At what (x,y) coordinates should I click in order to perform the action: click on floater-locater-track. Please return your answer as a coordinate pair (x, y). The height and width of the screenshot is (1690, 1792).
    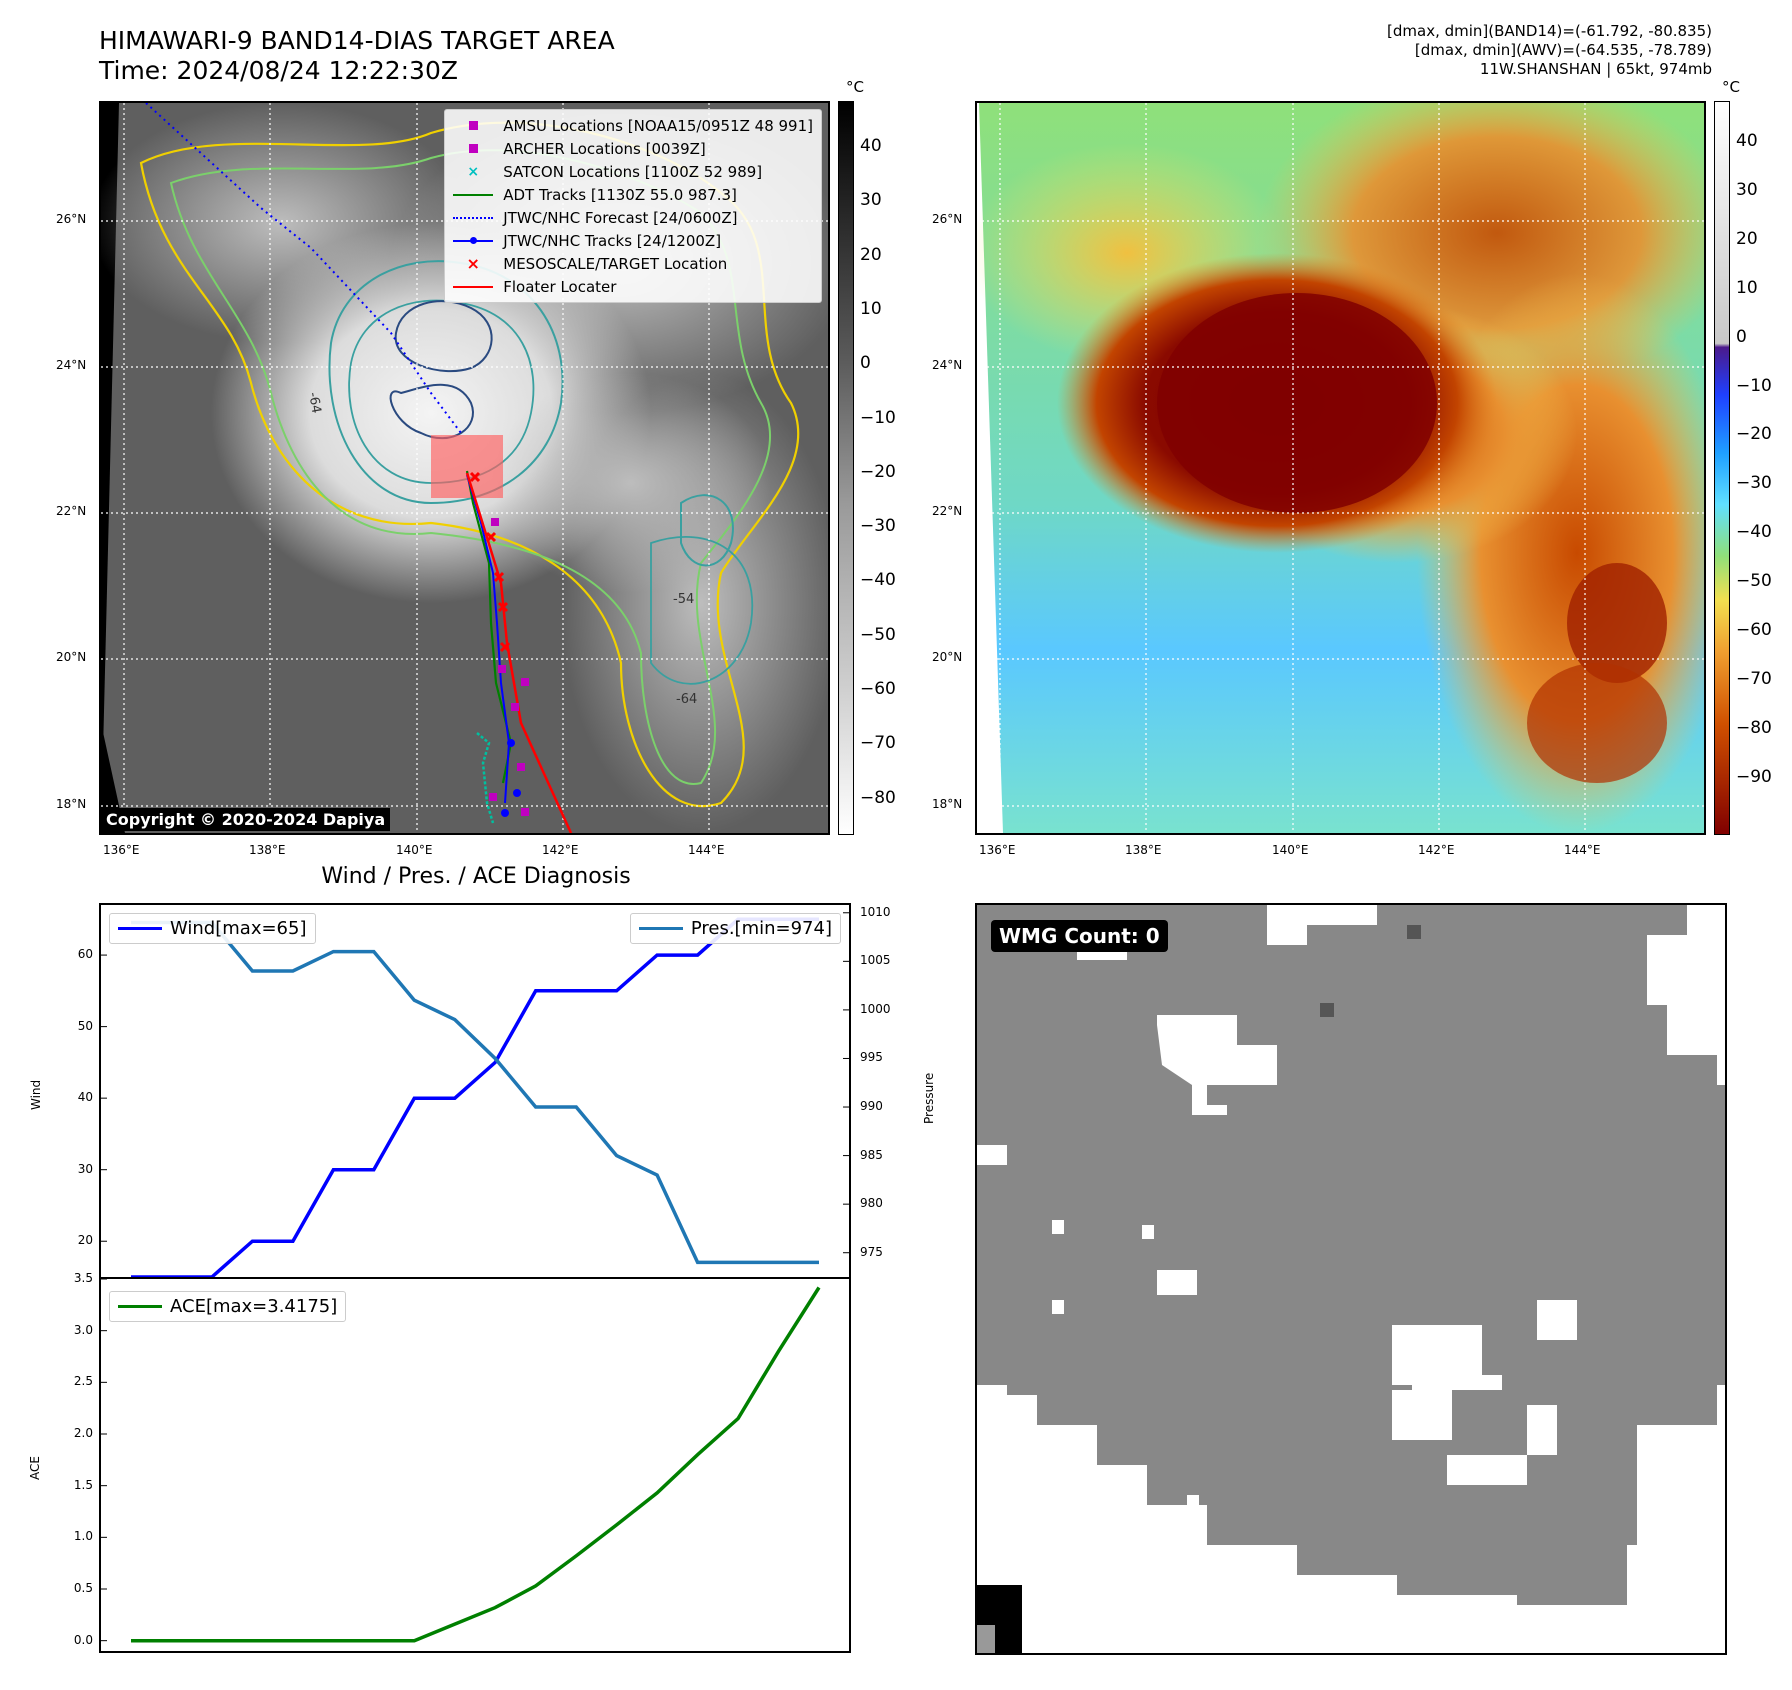
    Looking at the image, I should click on (519, 652).